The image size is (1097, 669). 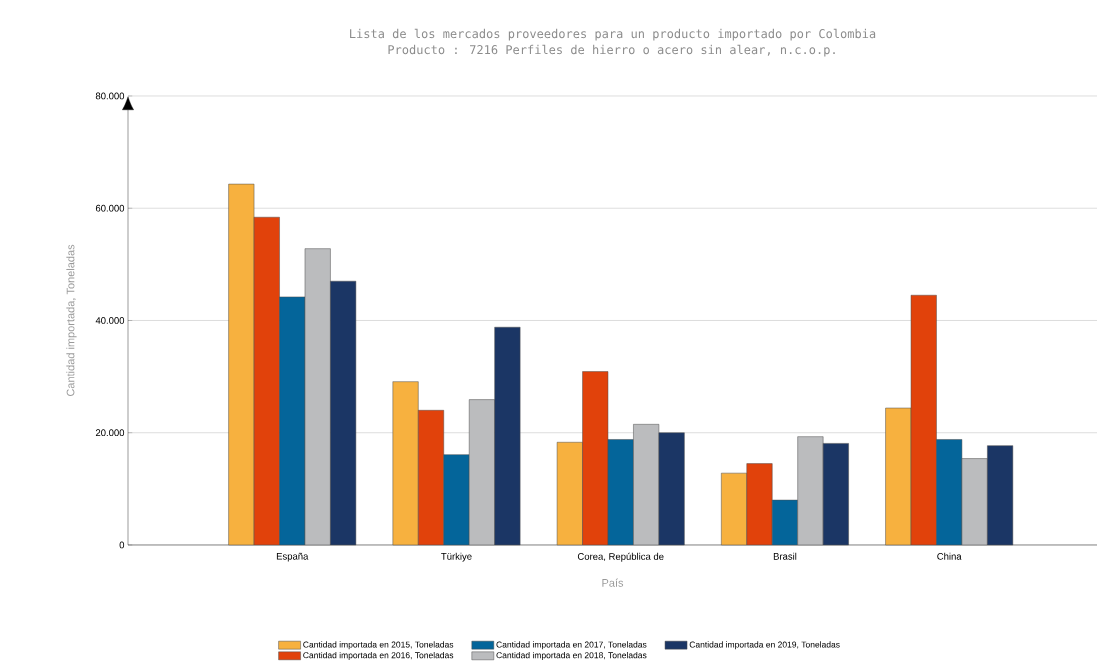 I want to click on y-tick-label: 0, so click(x=122, y=545).